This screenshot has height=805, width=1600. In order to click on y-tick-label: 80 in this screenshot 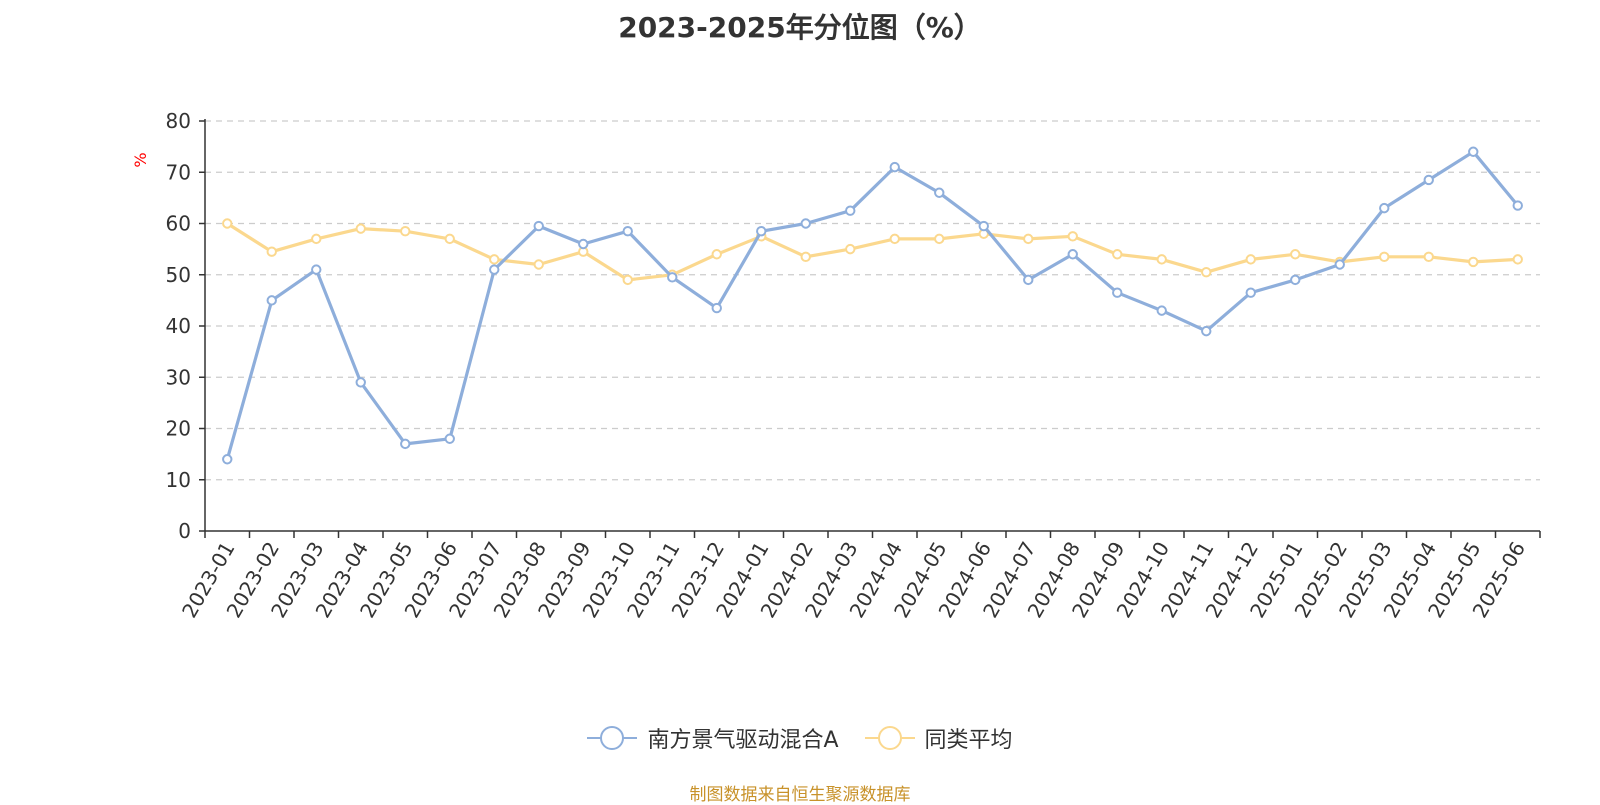, I will do `click(178, 121)`.